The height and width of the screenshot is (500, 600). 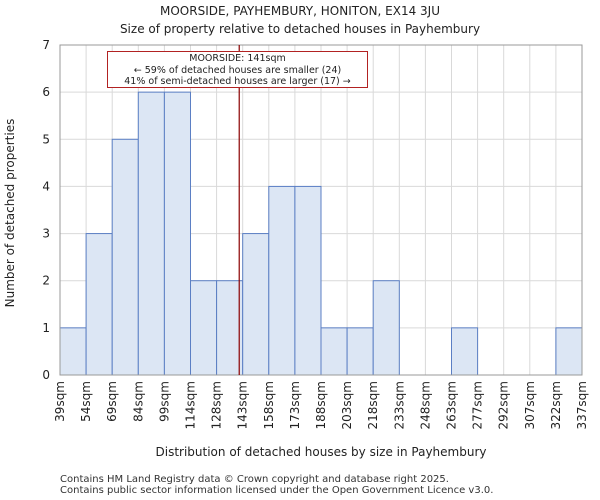 I want to click on y-tick-label: 1, so click(x=46, y=328).